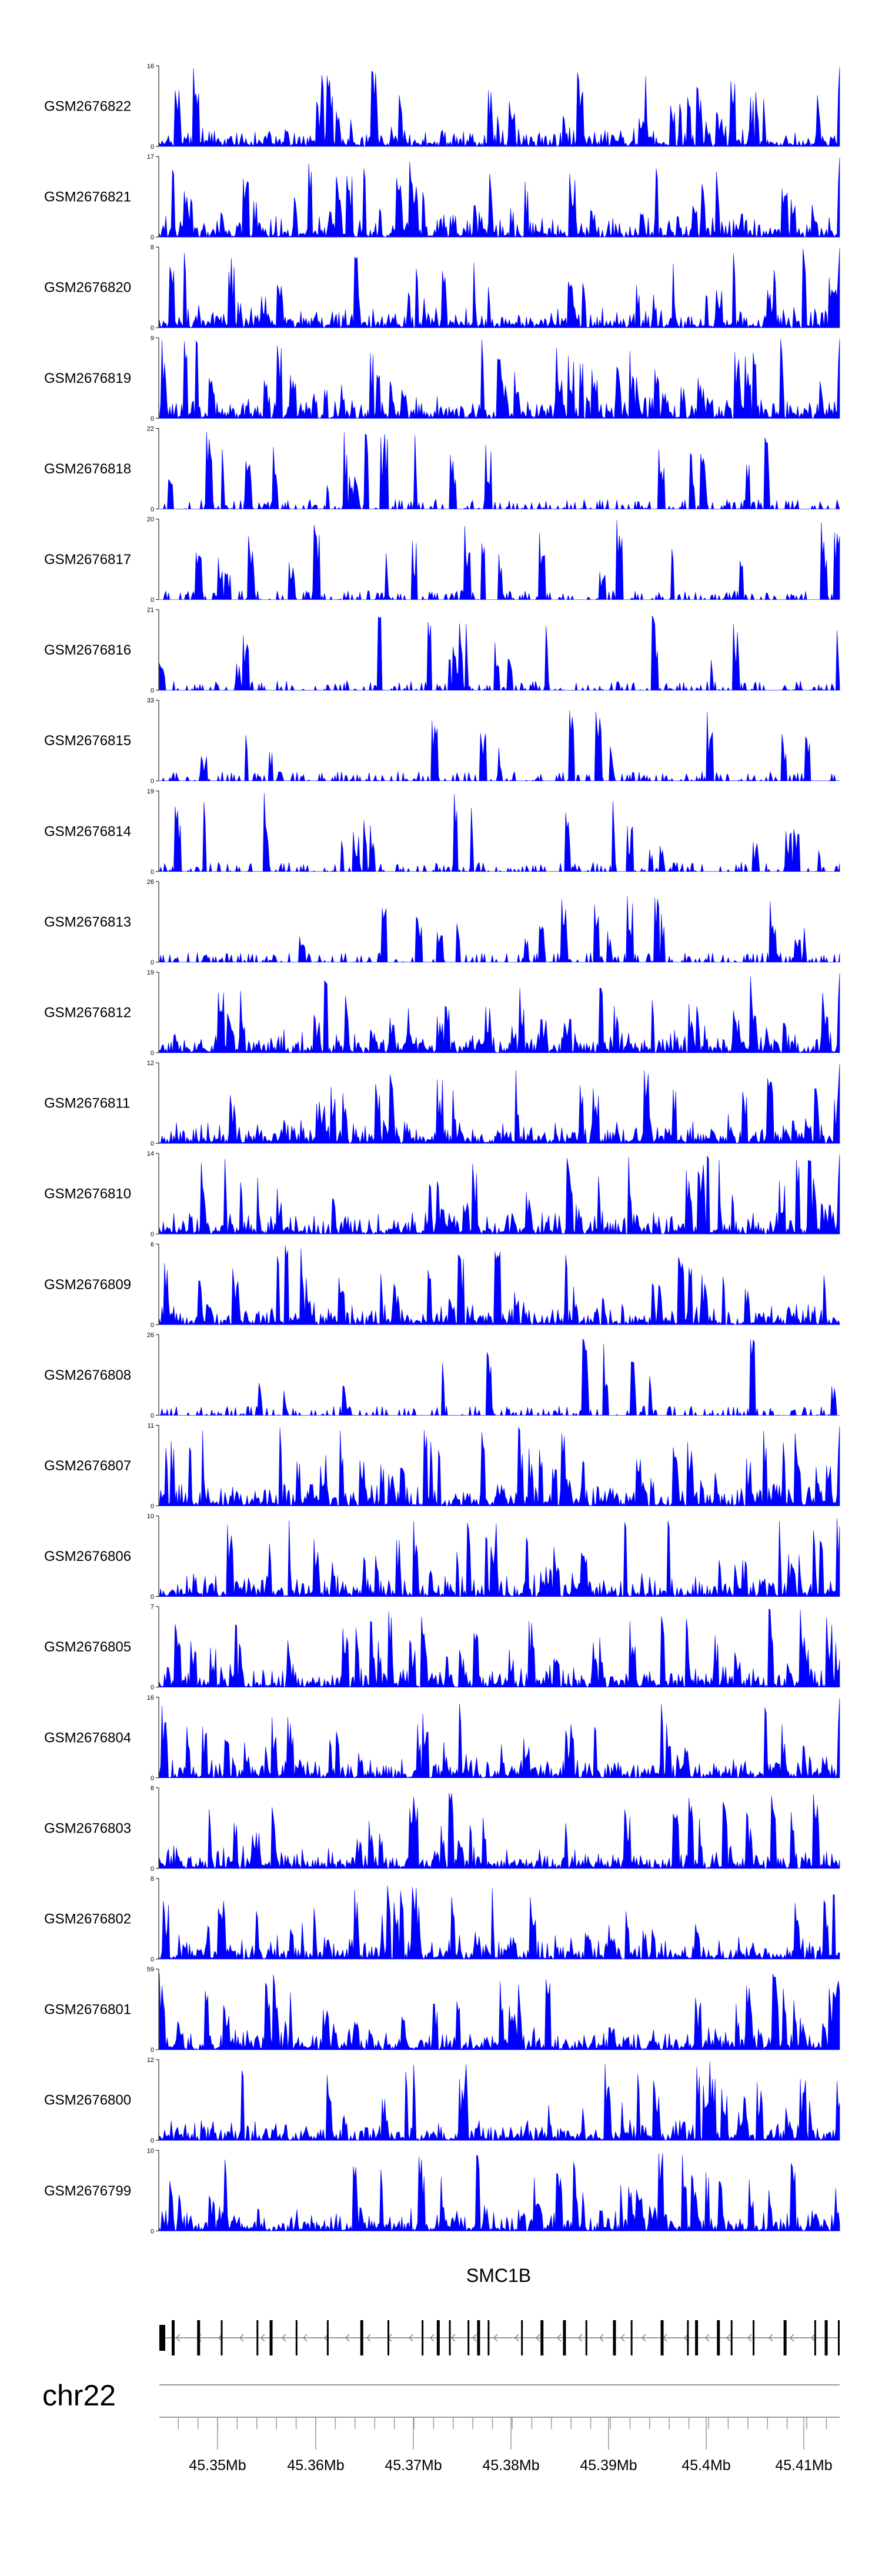 The height and width of the screenshot is (2576, 882). I want to click on track-ymax-label: 11, so click(151, 1426).